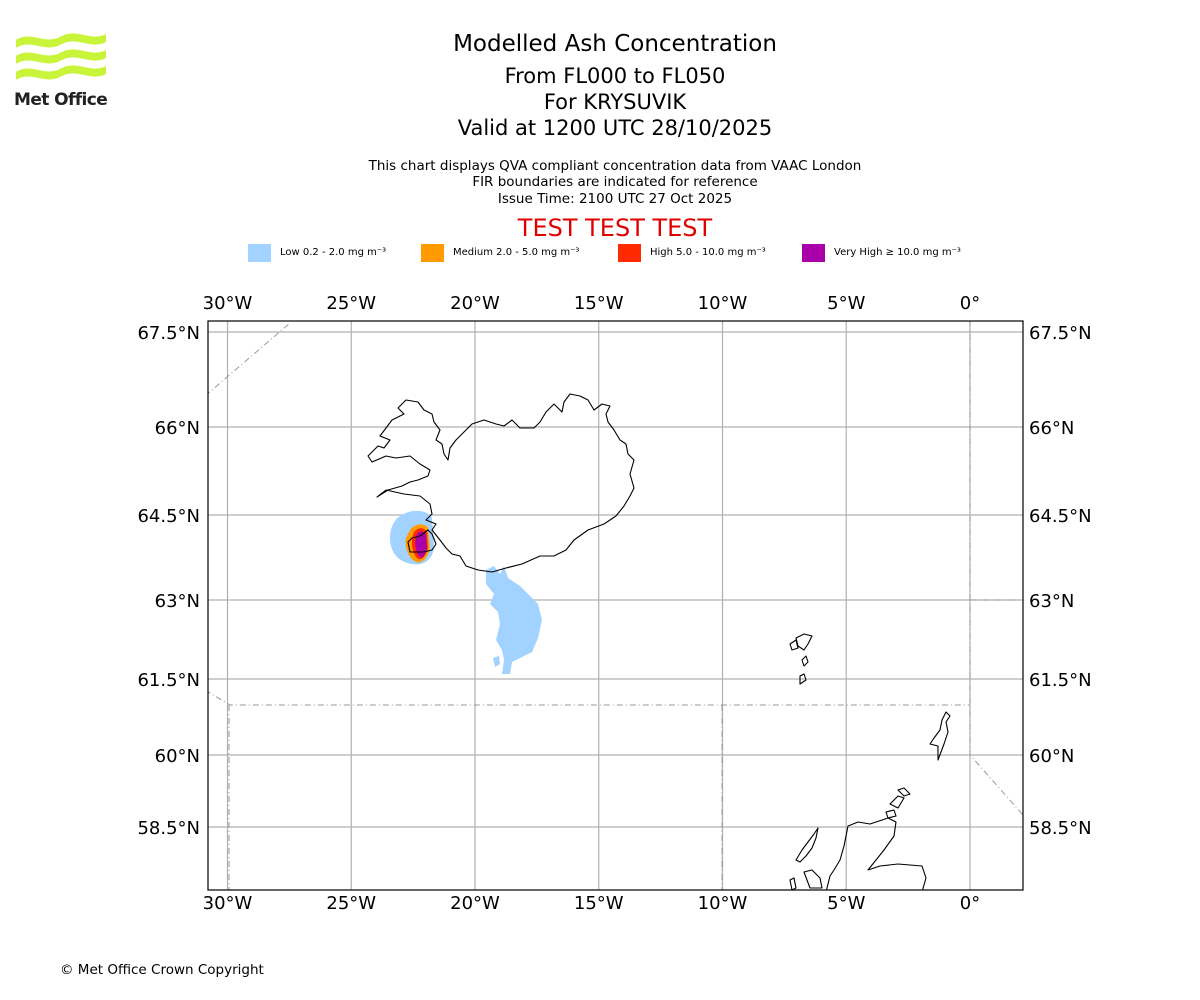 The image size is (1200, 1000). What do you see at coordinates (629, 253) in the screenshot?
I see `legend-swatch-high` at bounding box center [629, 253].